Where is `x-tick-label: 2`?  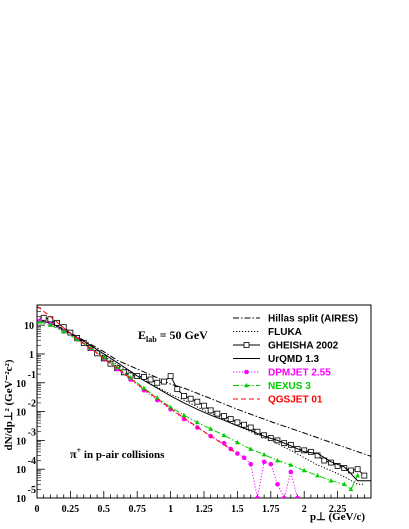 x-tick-label: 2 is located at coordinates (304, 509).